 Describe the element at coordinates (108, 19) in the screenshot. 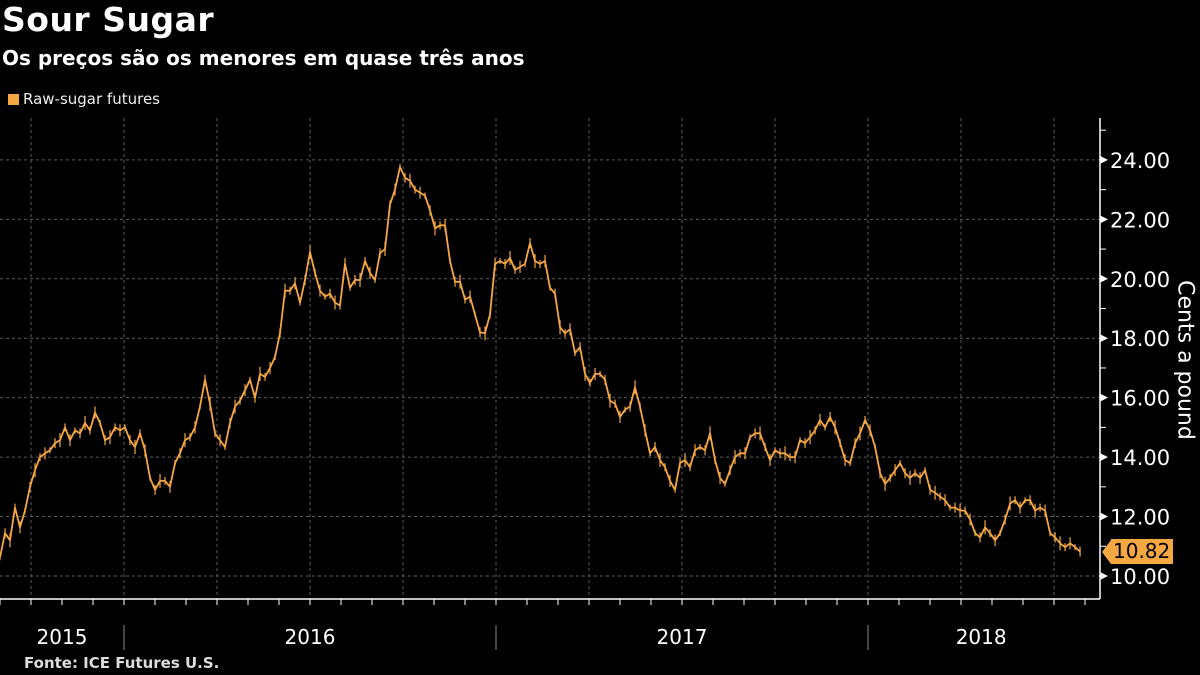

I see `chart-title: Sour Sugar` at that location.